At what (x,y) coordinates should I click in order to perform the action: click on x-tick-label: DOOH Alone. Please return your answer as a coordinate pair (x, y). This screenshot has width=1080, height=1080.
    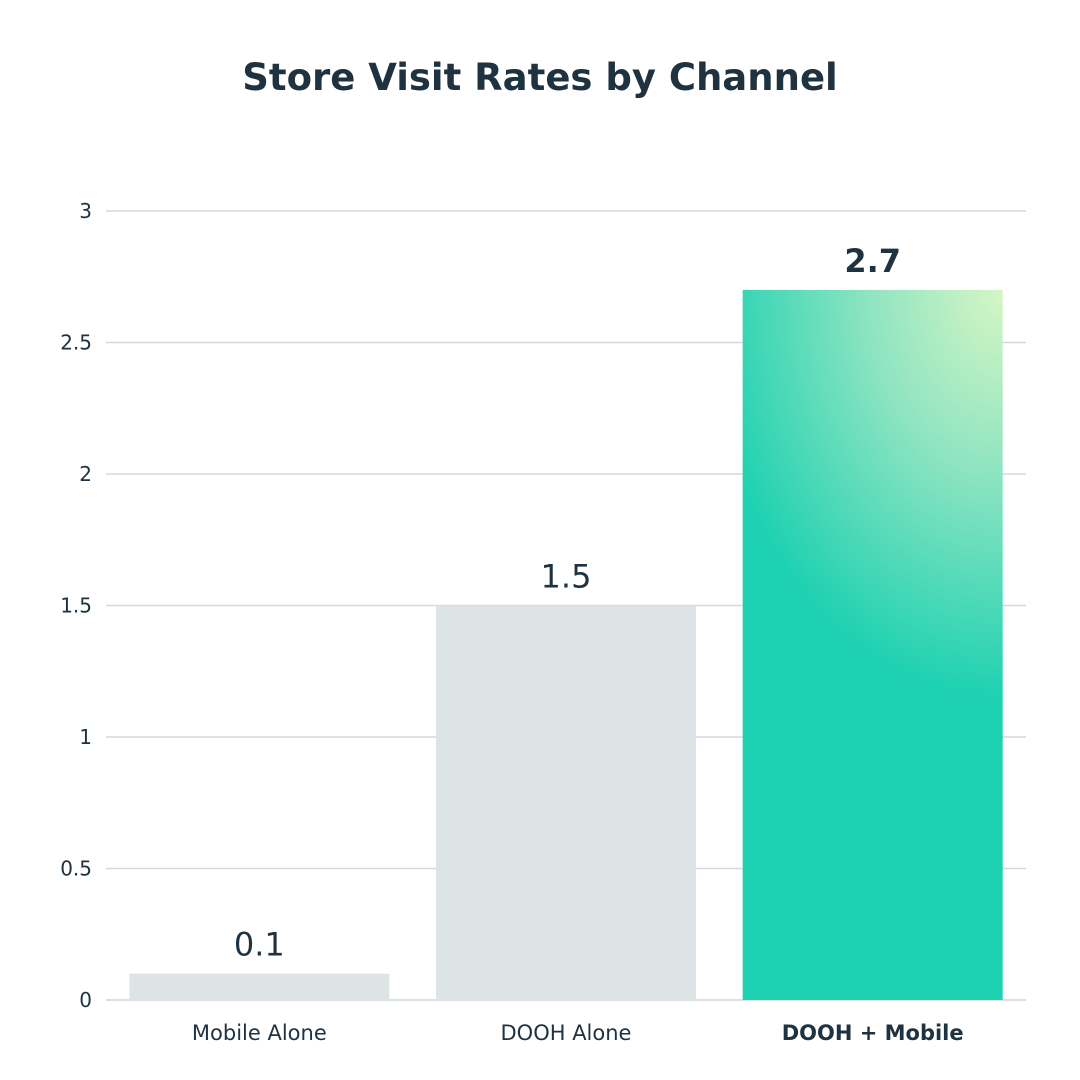
    Looking at the image, I should click on (566, 1033).